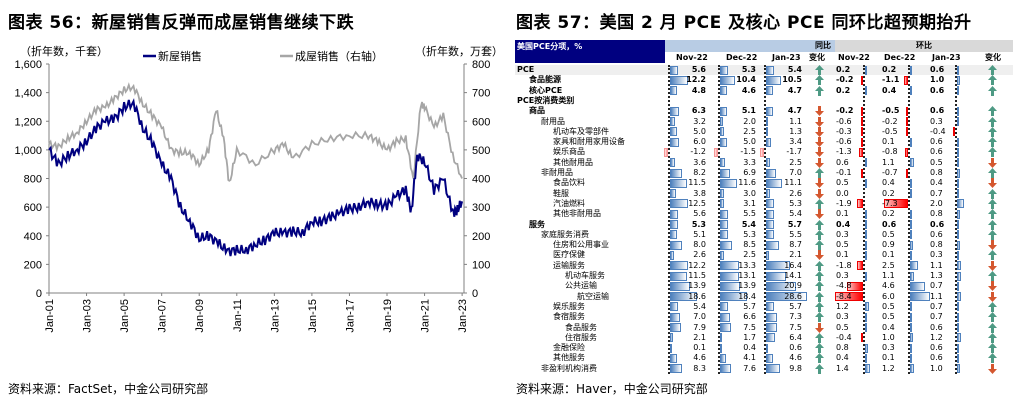 The width and height of the screenshot is (1013, 411). I want to click on x-tick-label: Jan-13, so click(275, 316).